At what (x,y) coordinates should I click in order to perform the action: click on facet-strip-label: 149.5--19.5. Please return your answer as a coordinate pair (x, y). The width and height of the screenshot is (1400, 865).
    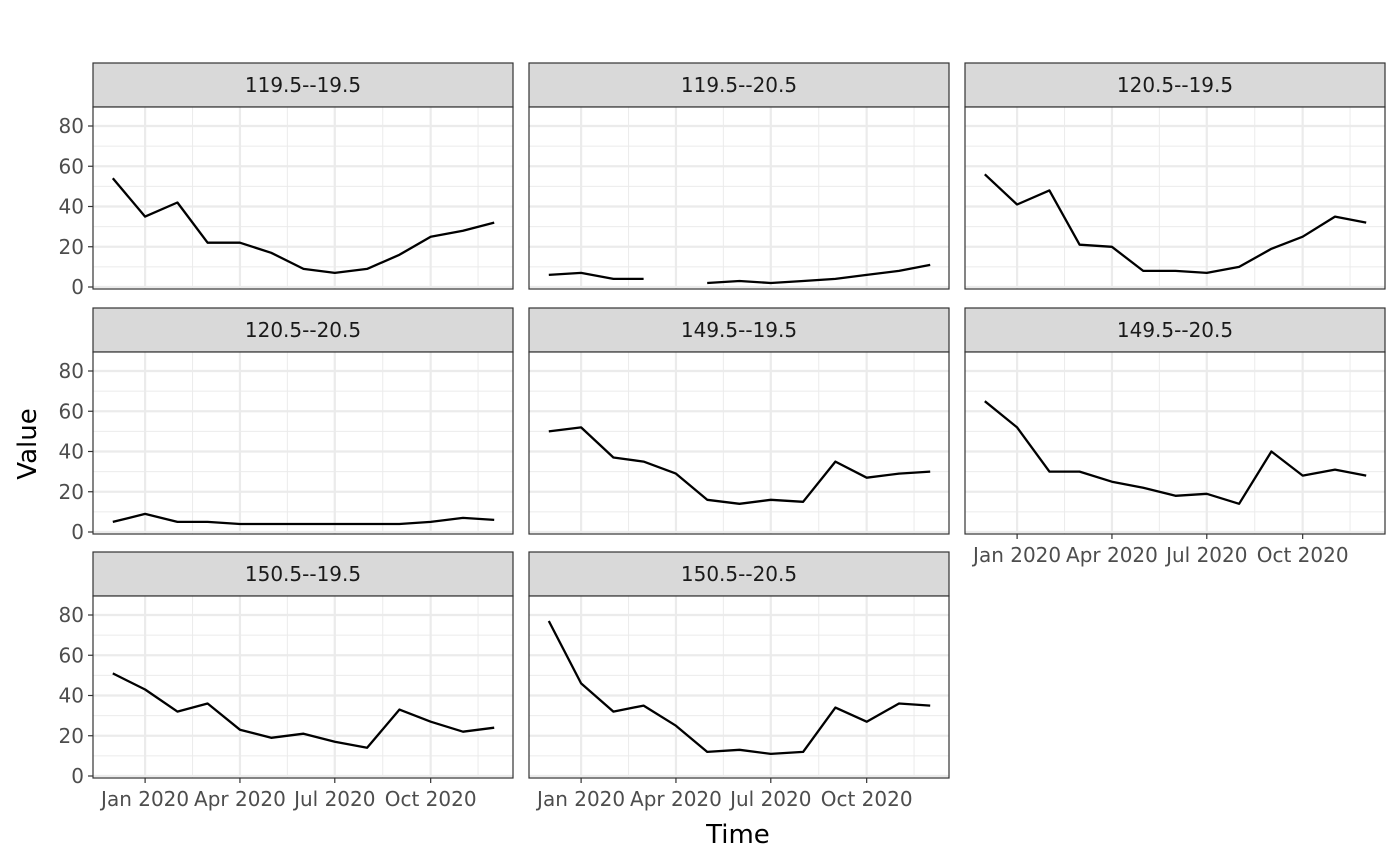
    Looking at the image, I should click on (739, 330).